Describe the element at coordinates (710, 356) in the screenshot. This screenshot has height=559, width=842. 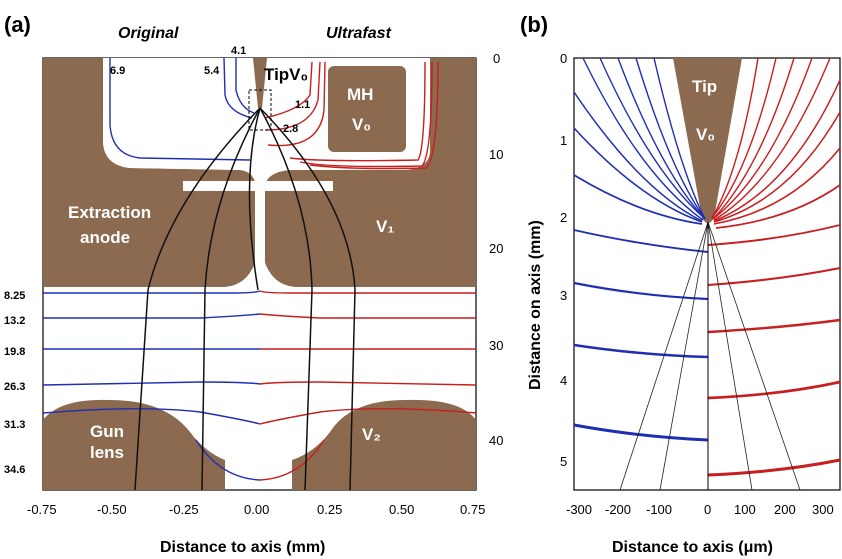
I see `panel-b-trajectories` at that location.